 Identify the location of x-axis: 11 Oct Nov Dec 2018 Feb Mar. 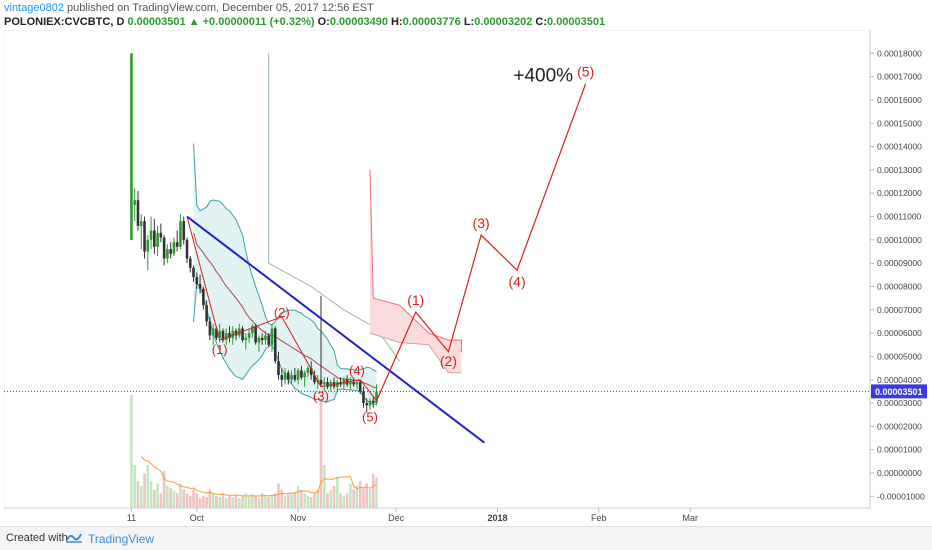
(437, 515).